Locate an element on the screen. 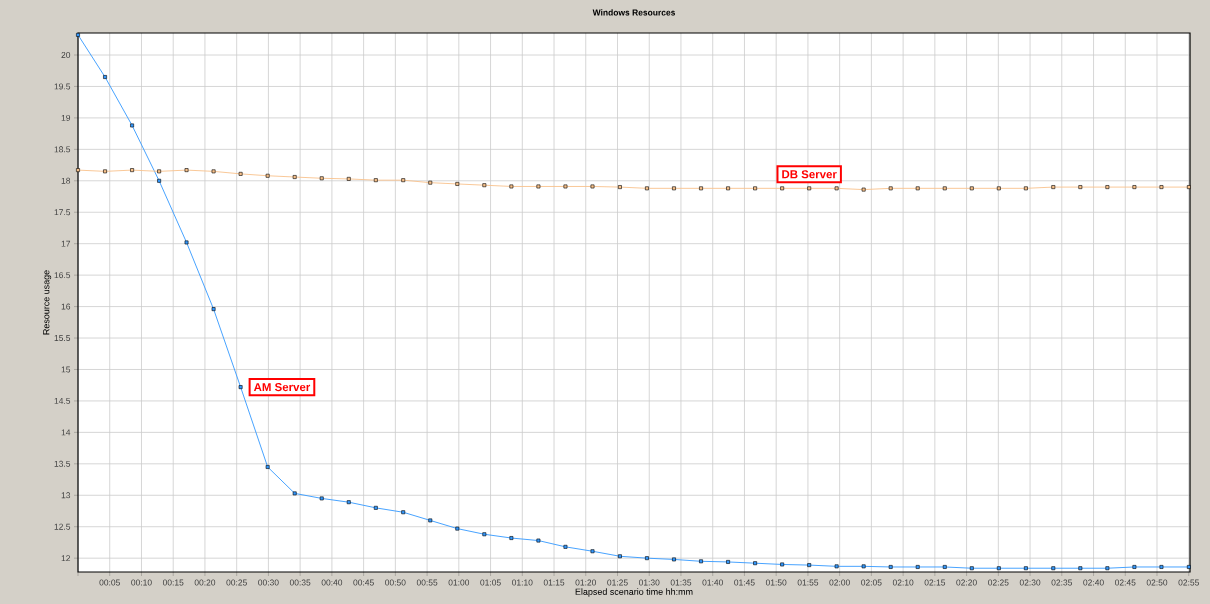 Image resolution: width=1210 pixels, height=604 pixels. y-tick-label: 18.5 is located at coordinates (62, 149).